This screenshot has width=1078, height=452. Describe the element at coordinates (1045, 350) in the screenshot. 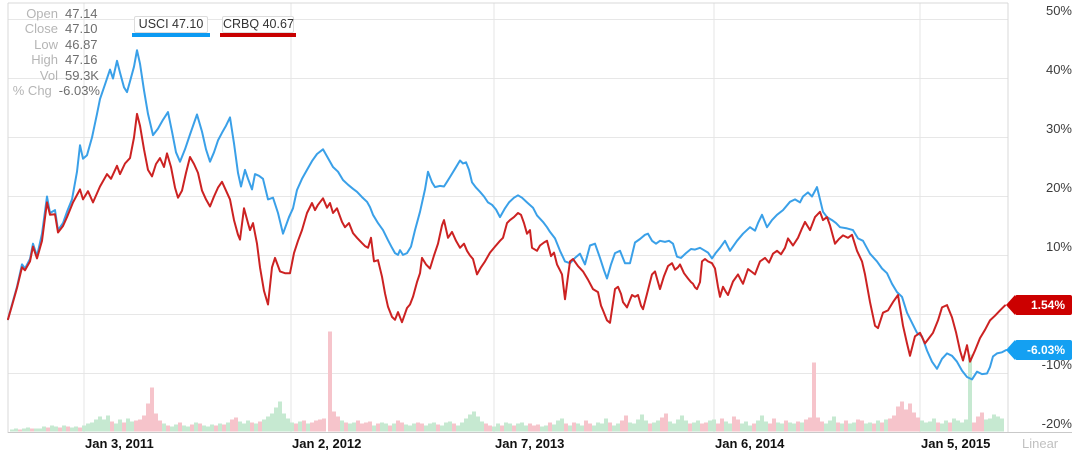

I see `badge-text: -6.03%` at that location.